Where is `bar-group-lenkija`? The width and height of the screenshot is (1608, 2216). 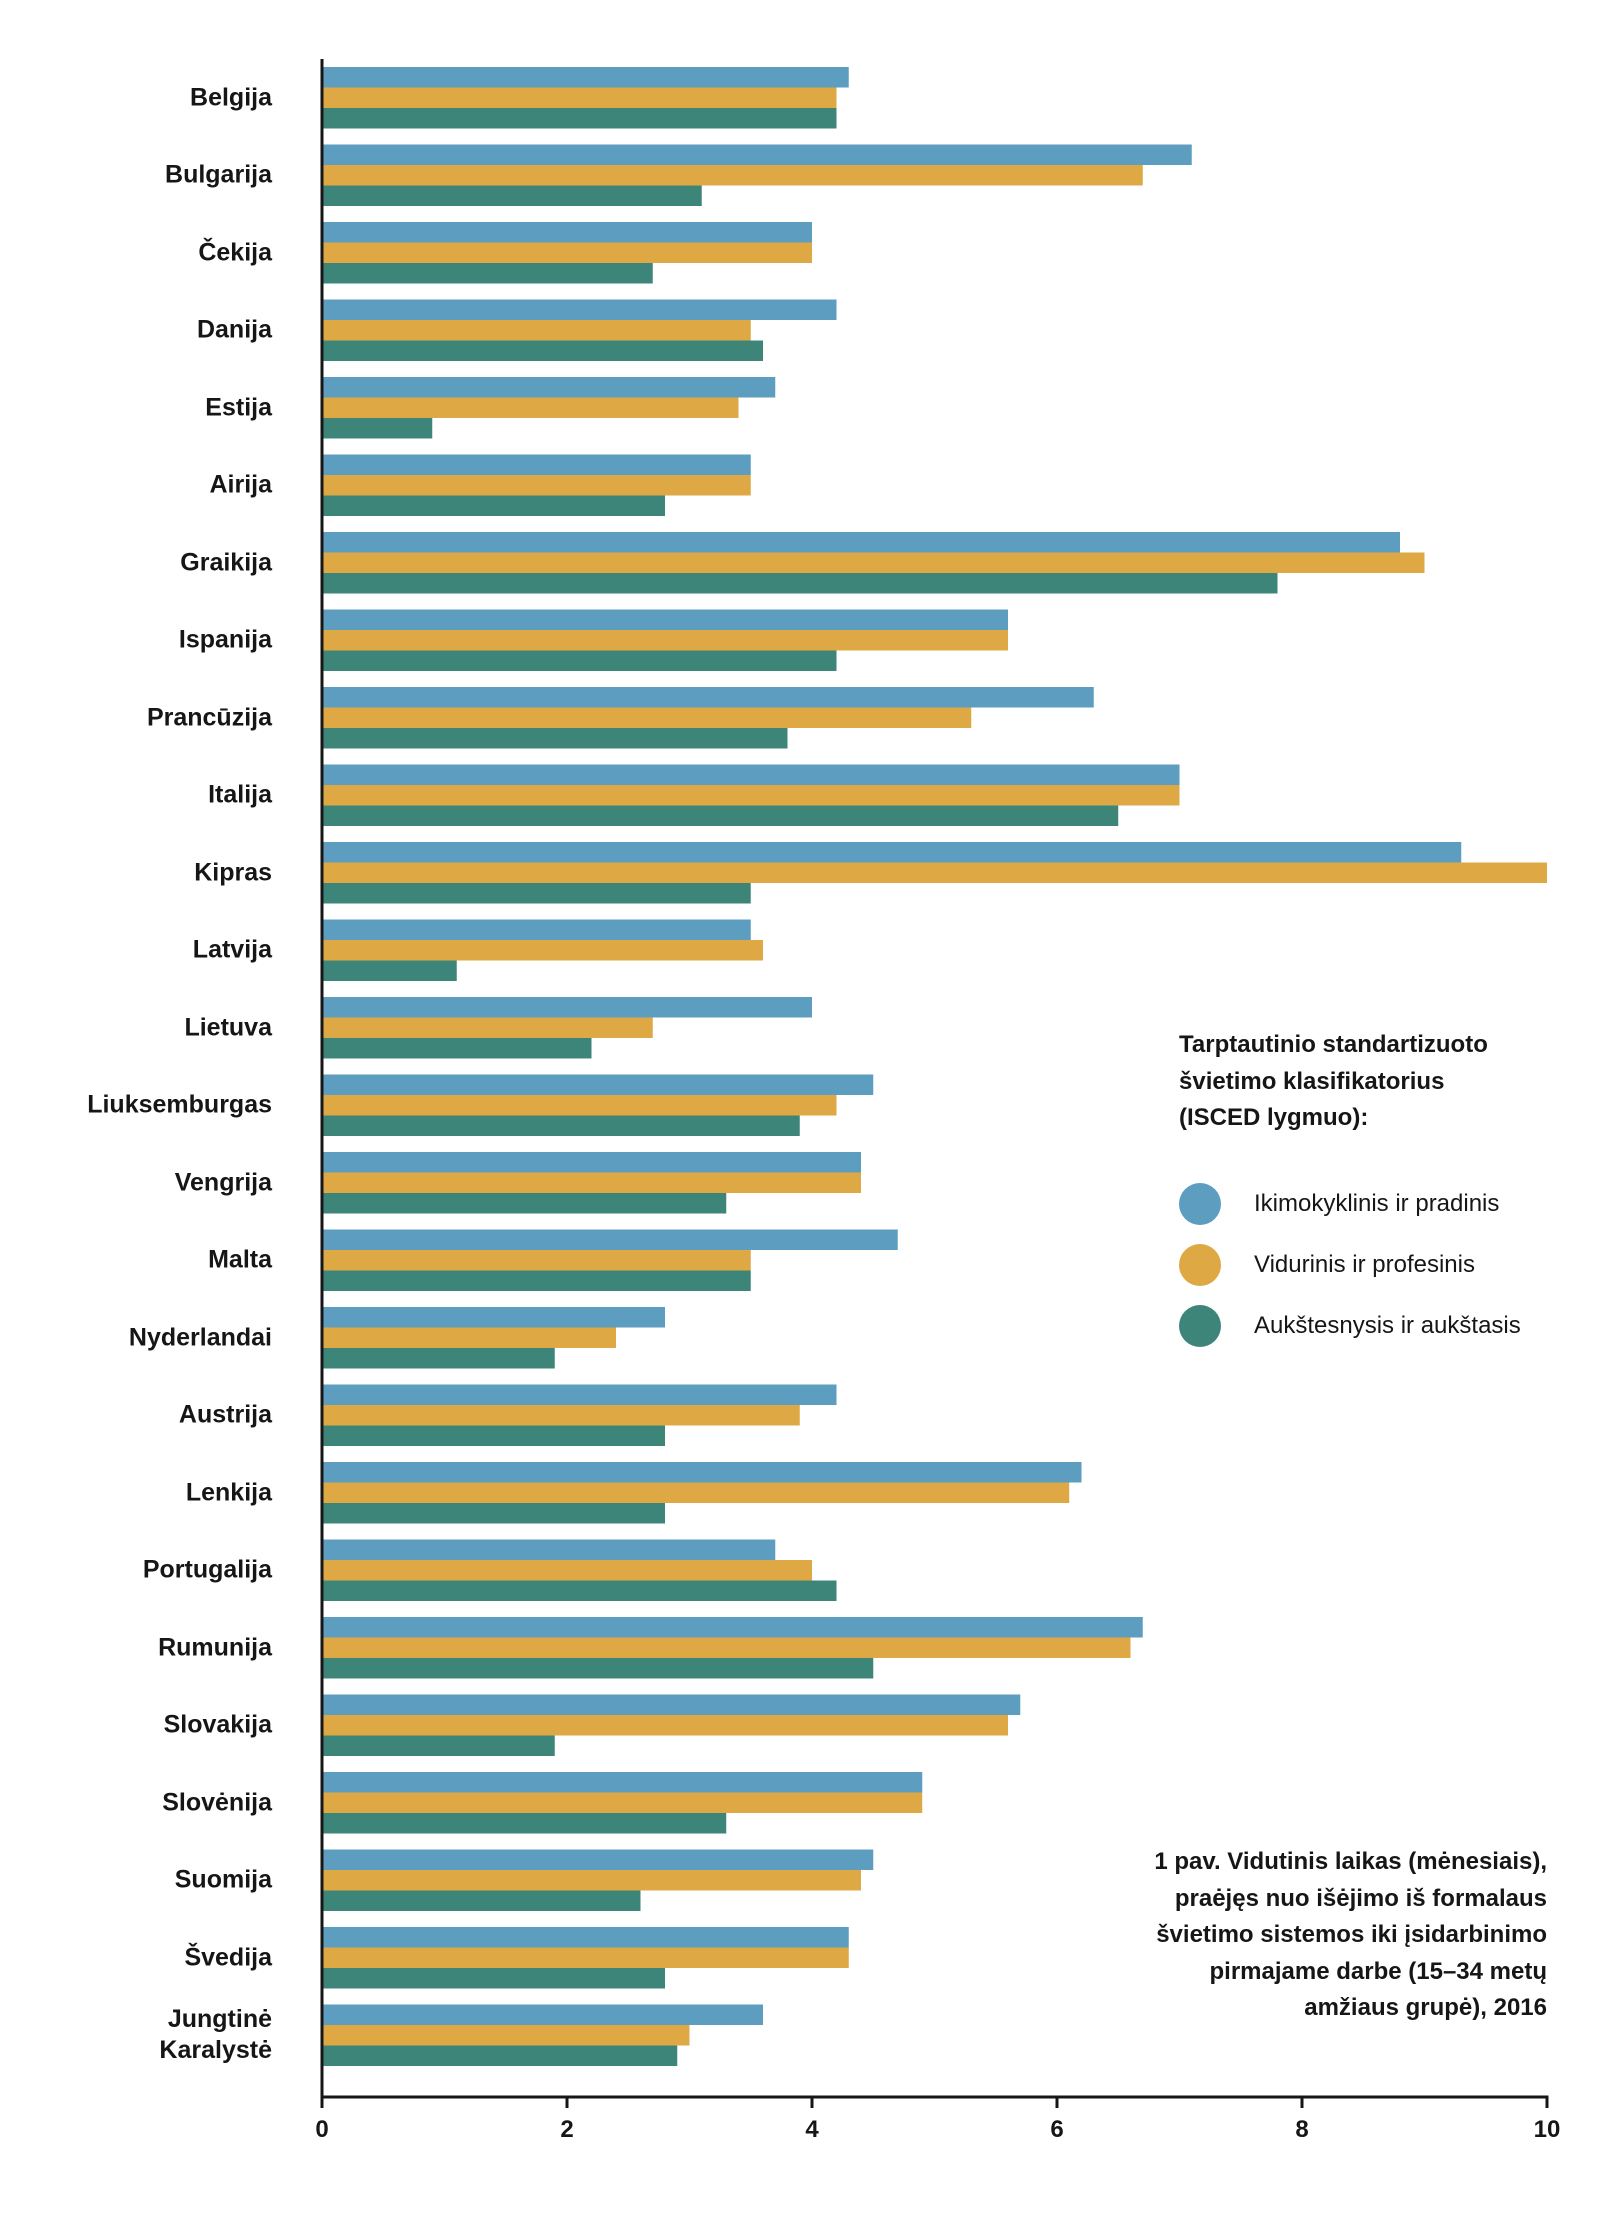
bar-group-lenkija is located at coordinates (702, 1493).